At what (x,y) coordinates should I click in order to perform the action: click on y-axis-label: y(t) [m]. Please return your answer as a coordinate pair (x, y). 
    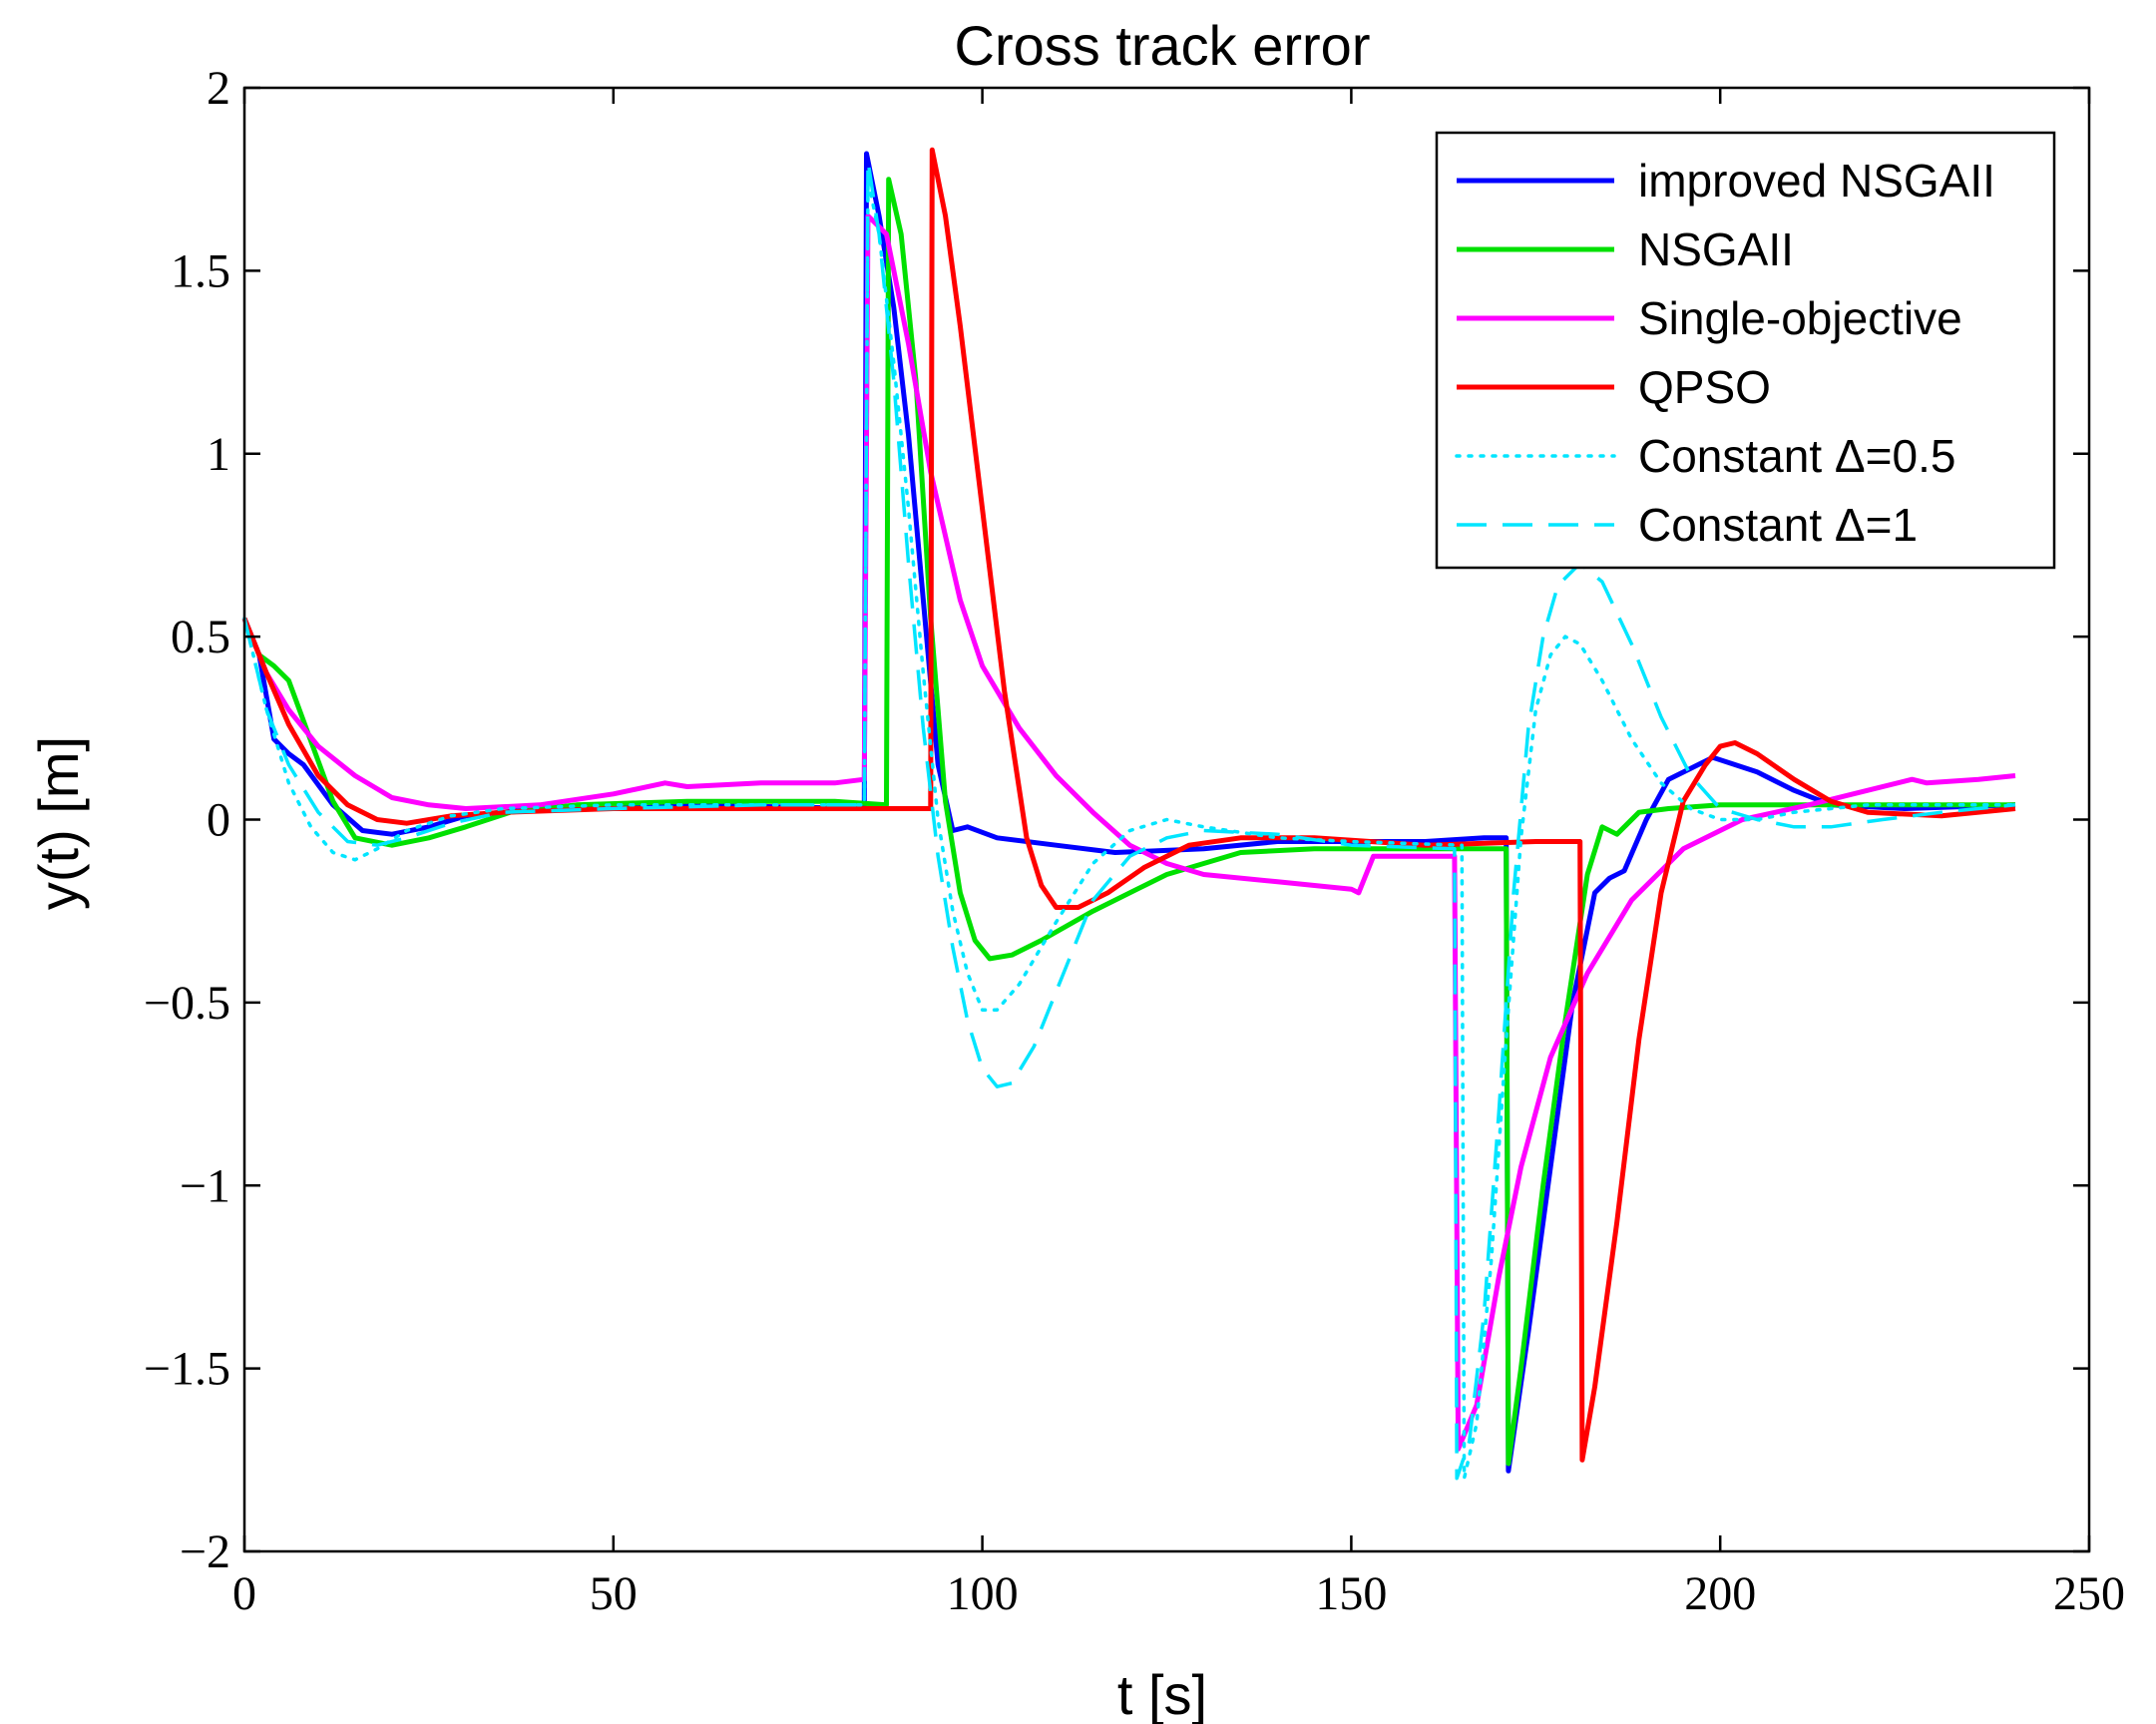
    Looking at the image, I should click on (58, 823).